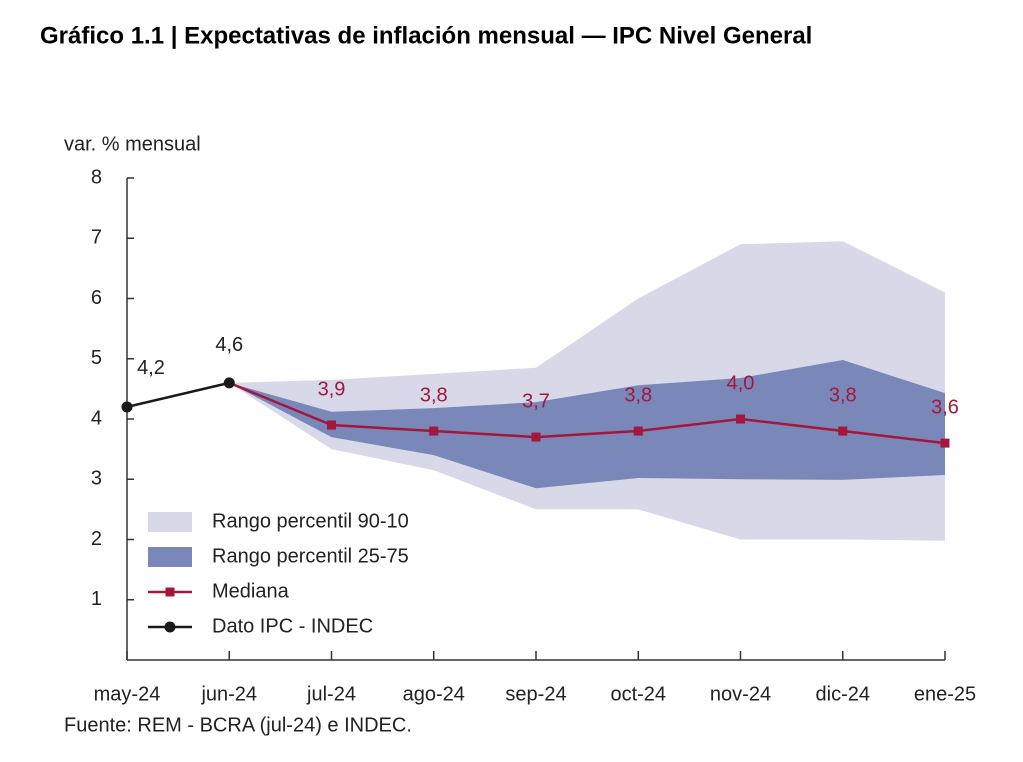 The width and height of the screenshot is (1023, 762). Describe the element at coordinates (638, 694) in the screenshot. I see `x-tick-label: oct-24` at that location.